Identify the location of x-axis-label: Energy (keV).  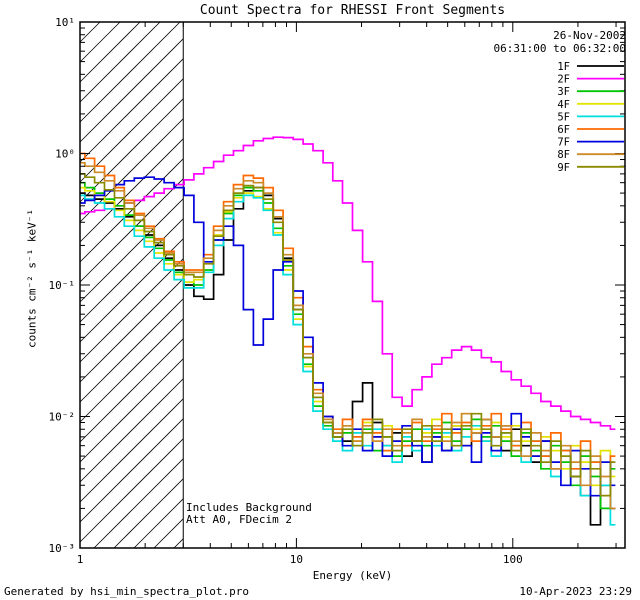
(352, 575).